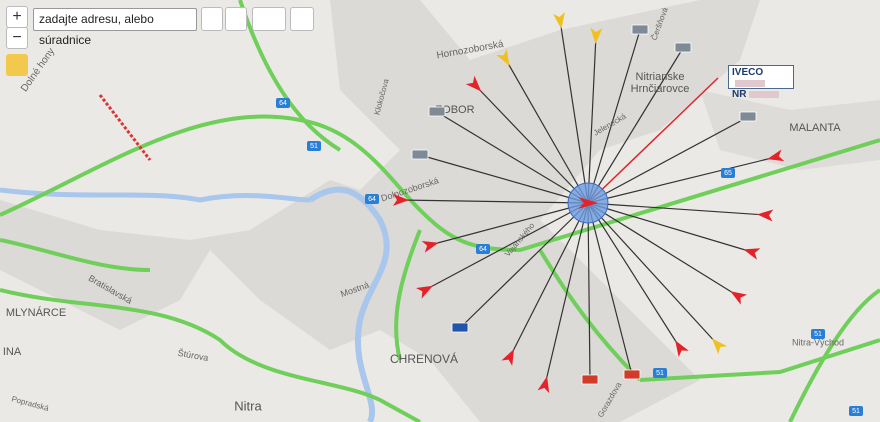 This screenshot has height=422, width=880. What do you see at coordinates (739, 94) in the screenshot?
I see `plate: NR` at bounding box center [739, 94].